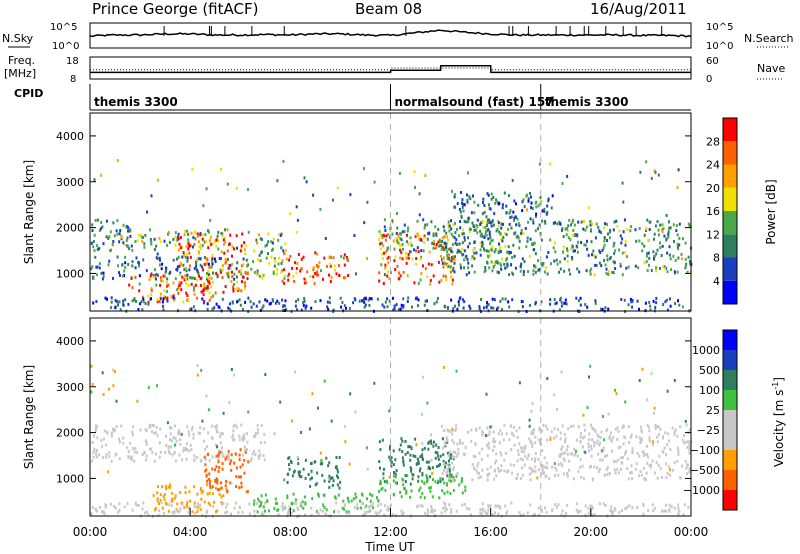 Image resolution: width=800 pixels, height=554 pixels. Describe the element at coordinates (730, 480) in the screenshot. I see `colorbar-swatch` at that location.